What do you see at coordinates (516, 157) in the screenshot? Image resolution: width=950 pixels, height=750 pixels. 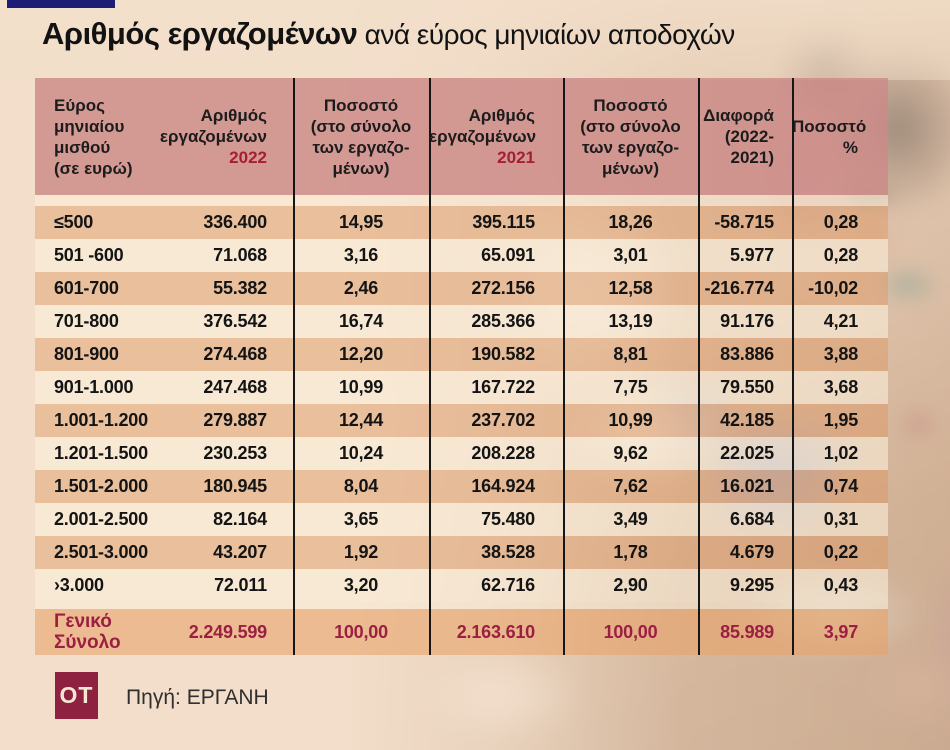 I see `header-year: 2021` at bounding box center [516, 157].